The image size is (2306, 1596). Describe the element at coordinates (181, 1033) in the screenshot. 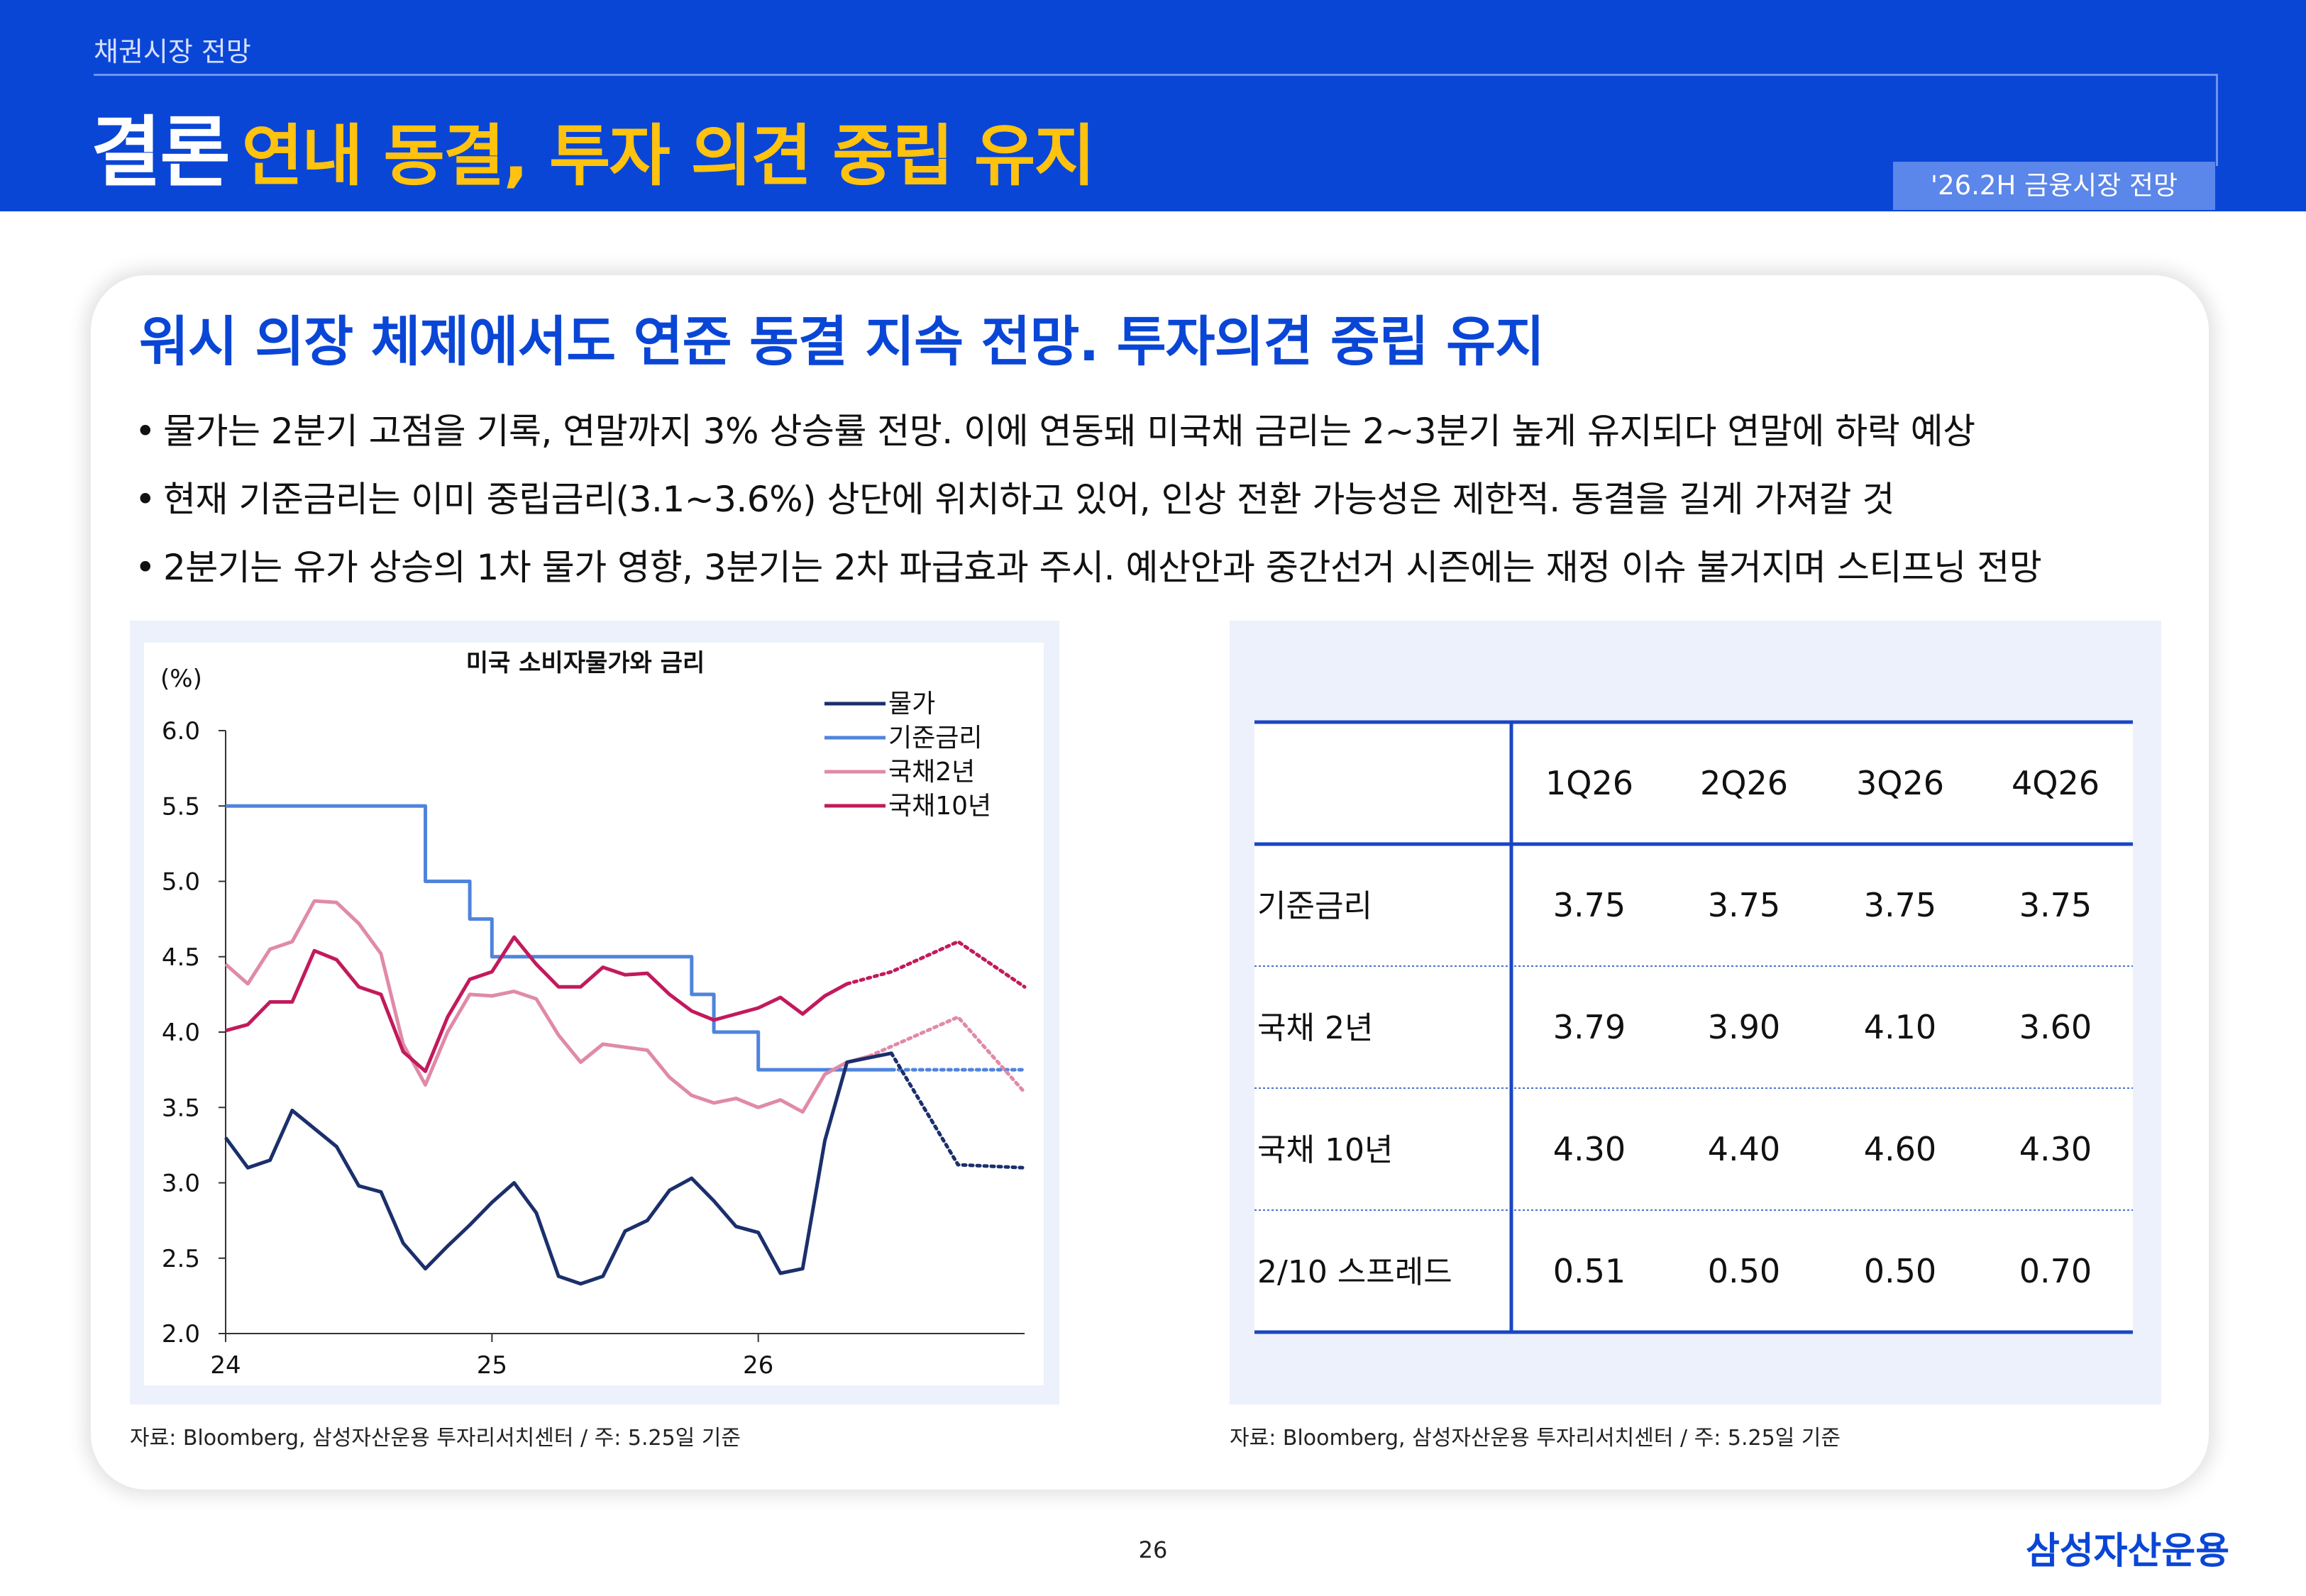

I see `y-tick-label: 4.0` at that location.